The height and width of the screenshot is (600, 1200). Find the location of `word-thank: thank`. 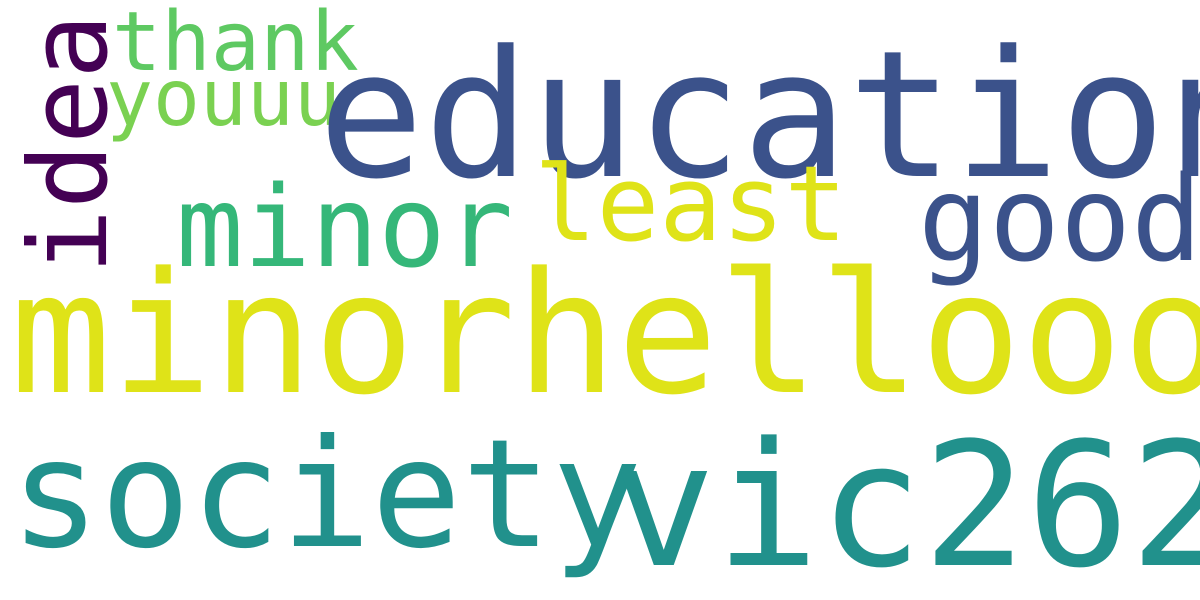

word-thank: thank is located at coordinates (235, 45).